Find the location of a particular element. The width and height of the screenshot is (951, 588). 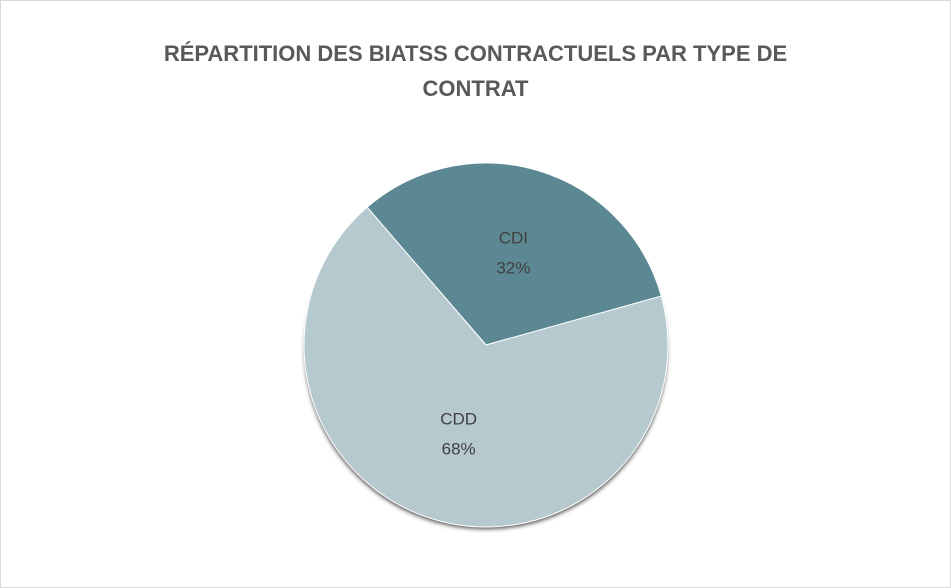

slice-label: CDI 32% is located at coordinates (513, 253).